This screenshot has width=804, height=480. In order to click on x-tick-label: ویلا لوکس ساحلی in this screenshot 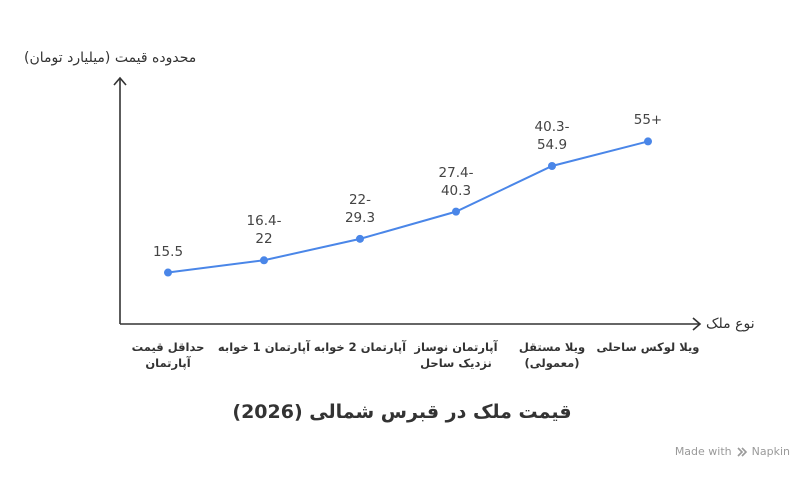, I will do `click(648, 347)`.